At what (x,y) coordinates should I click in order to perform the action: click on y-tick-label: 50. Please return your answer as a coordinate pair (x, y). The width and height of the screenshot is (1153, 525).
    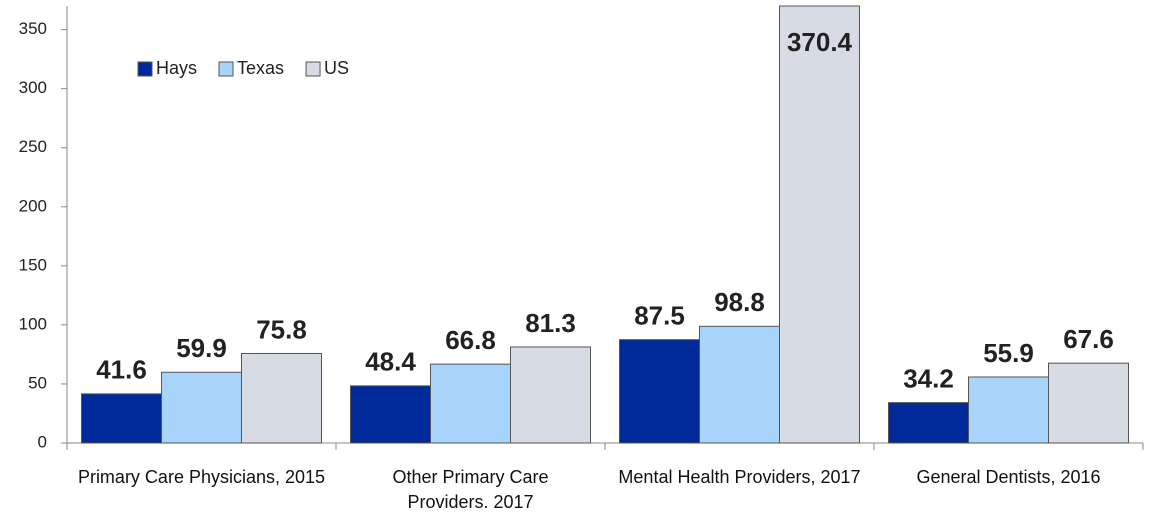
    Looking at the image, I should click on (37, 382).